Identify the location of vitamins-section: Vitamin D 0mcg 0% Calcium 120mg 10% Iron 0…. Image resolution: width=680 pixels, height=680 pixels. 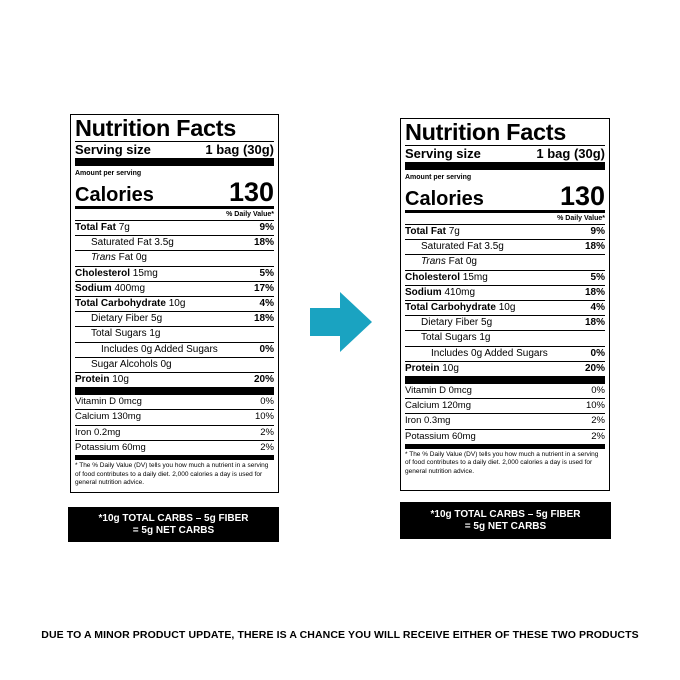
(505, 414).